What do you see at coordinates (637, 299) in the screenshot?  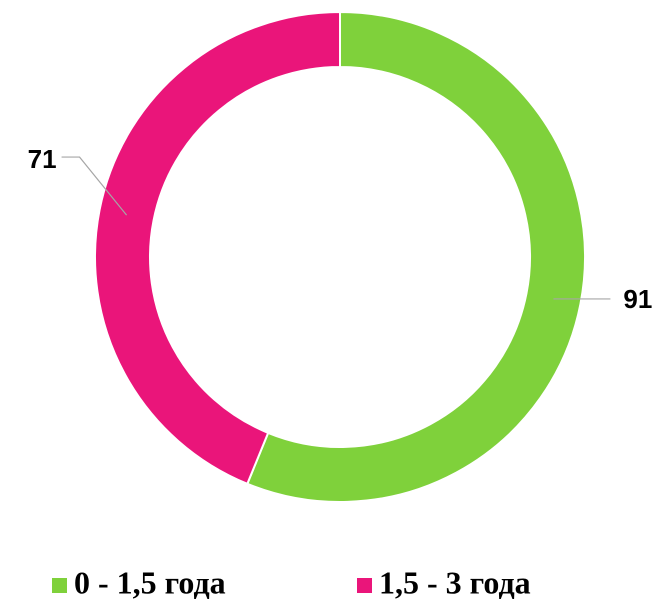 I see `data-label: 91` at bounding box center [637, 299].